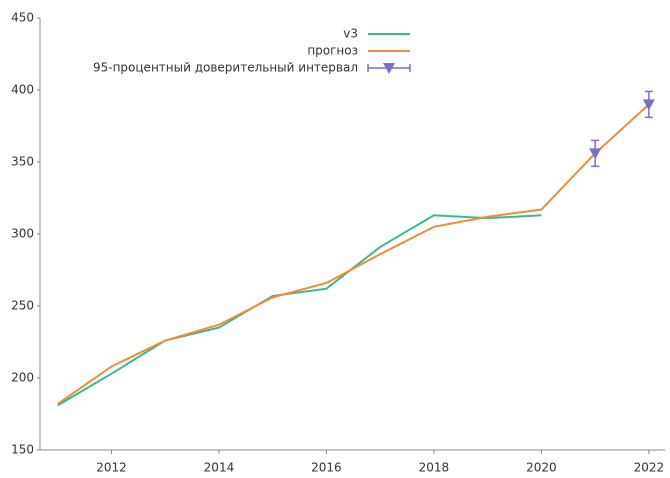 Image resolution: width=670 pixels, height=478 pixels. Describe the element at coordinates (649, 468) in the screenshot. I see `x-tick-label: 2022` at that location.